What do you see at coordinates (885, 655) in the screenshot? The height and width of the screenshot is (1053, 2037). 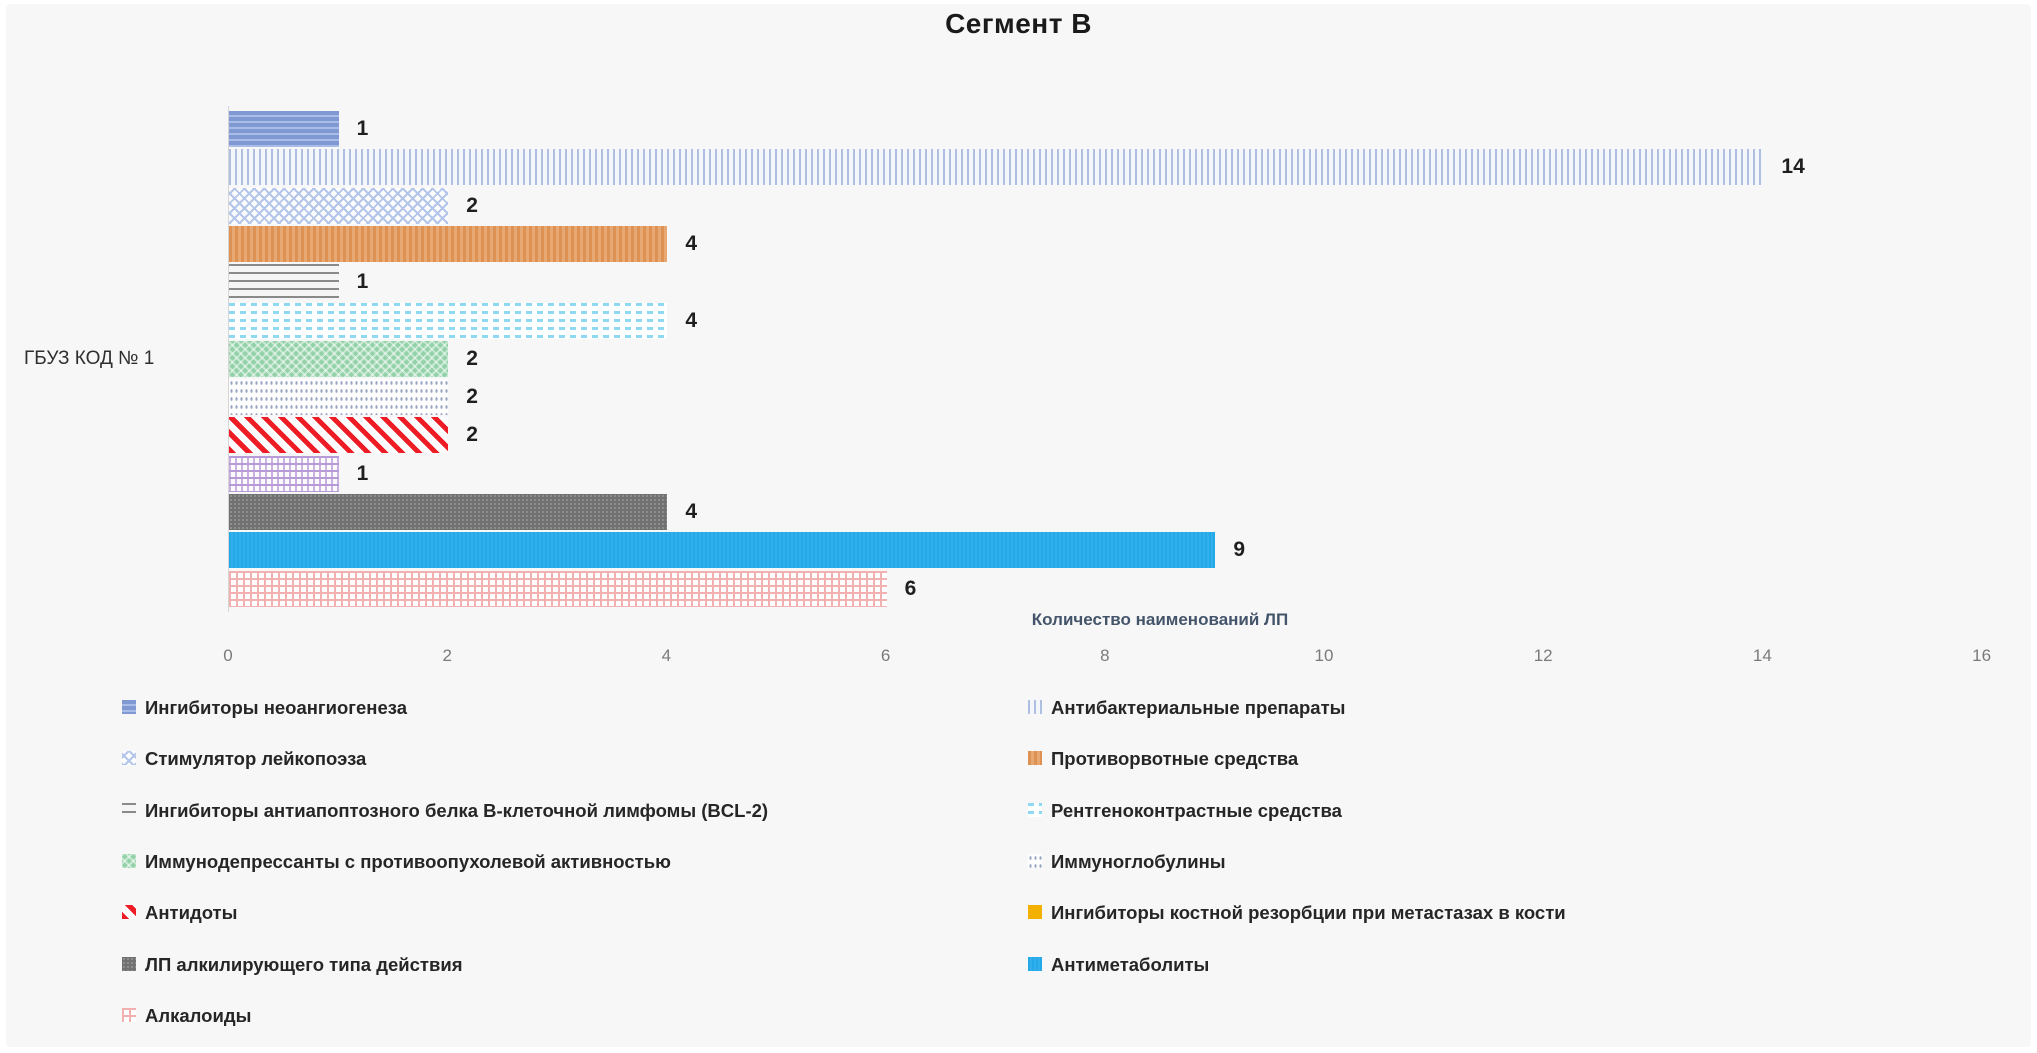 I see `x-tick-label: 6` at bounding box center [885, 655].